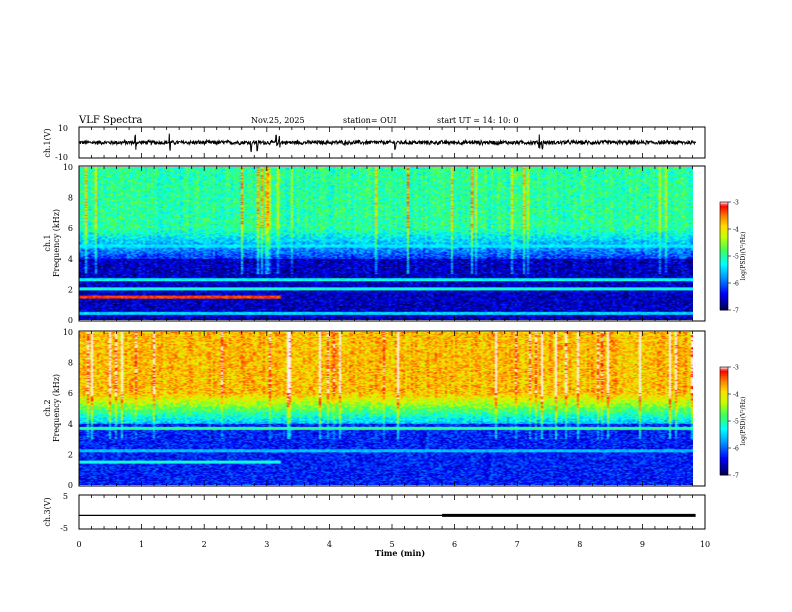 This screenshot has width=792, height=612. Describe the element at coordinates (64, 528) in the screenshot. I see `ch3-ytick-bottom: -5` at that location.